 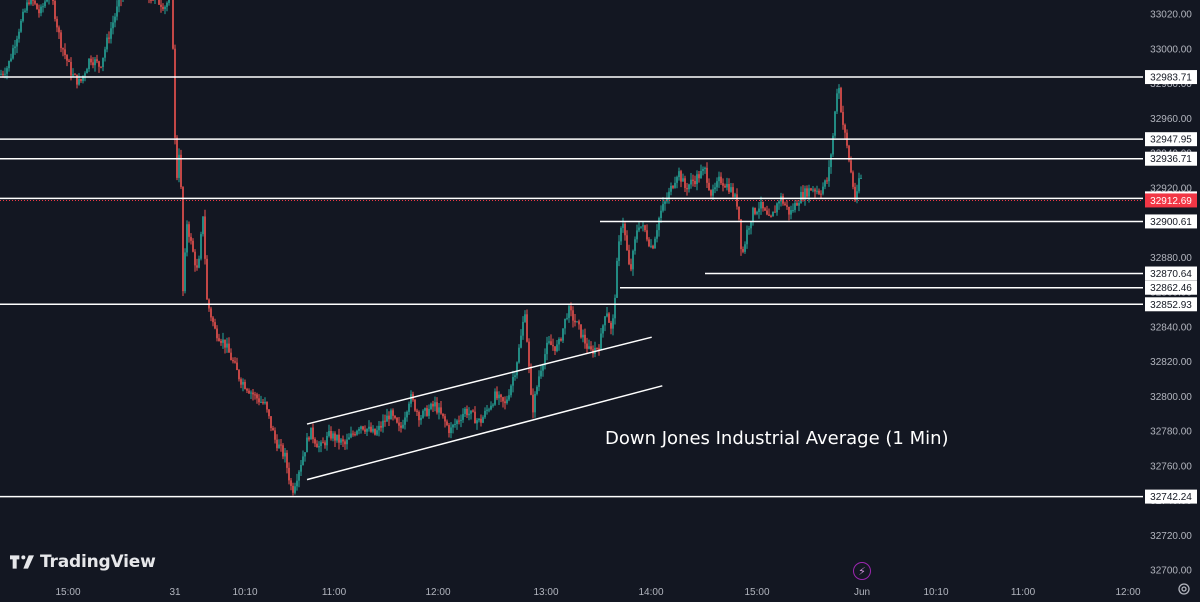 What do you see at coordinates (1171, 15) in the screenshot?
I see `y-tick-label: 33020.00` at bounding box center [1171, 15].